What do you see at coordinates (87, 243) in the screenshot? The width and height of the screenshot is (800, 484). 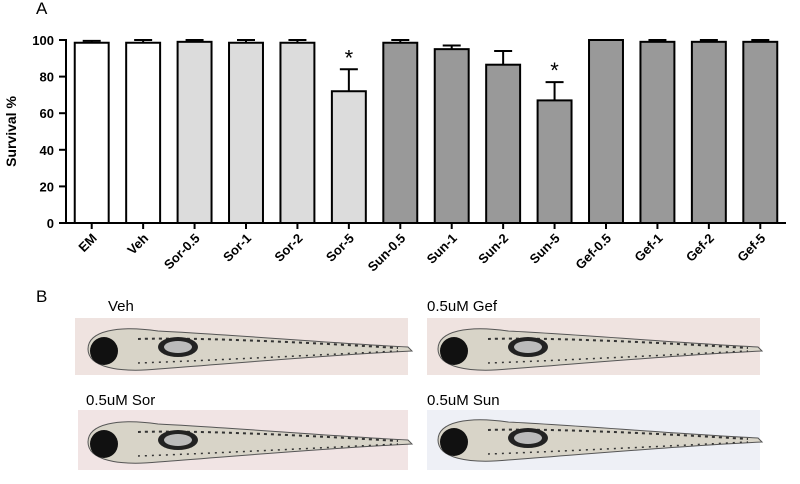 I see `x-tick-label: EM` at bounding box center [87, 243].